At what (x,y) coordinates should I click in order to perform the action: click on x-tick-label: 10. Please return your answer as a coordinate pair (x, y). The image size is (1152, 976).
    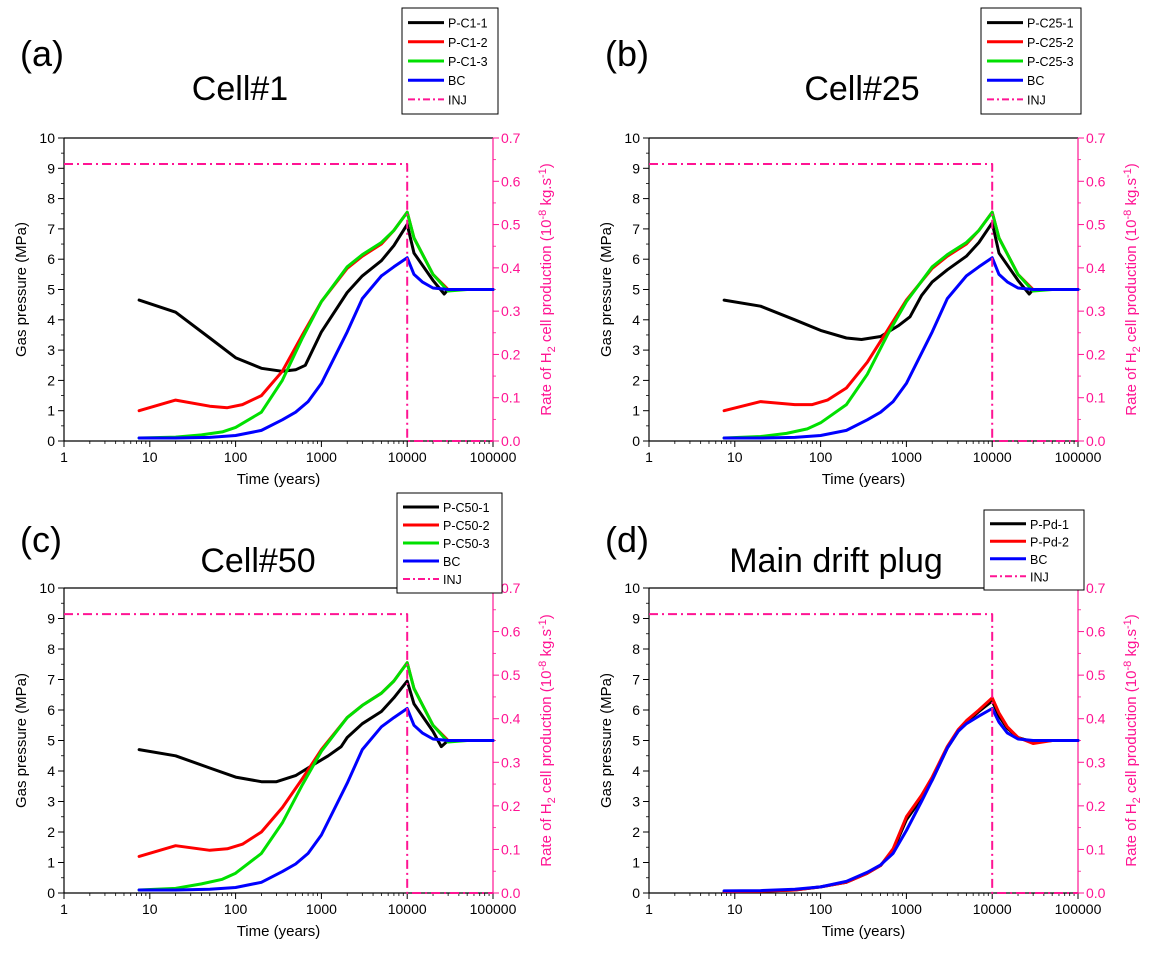
    Looking at the image, I should click on (150, 909).